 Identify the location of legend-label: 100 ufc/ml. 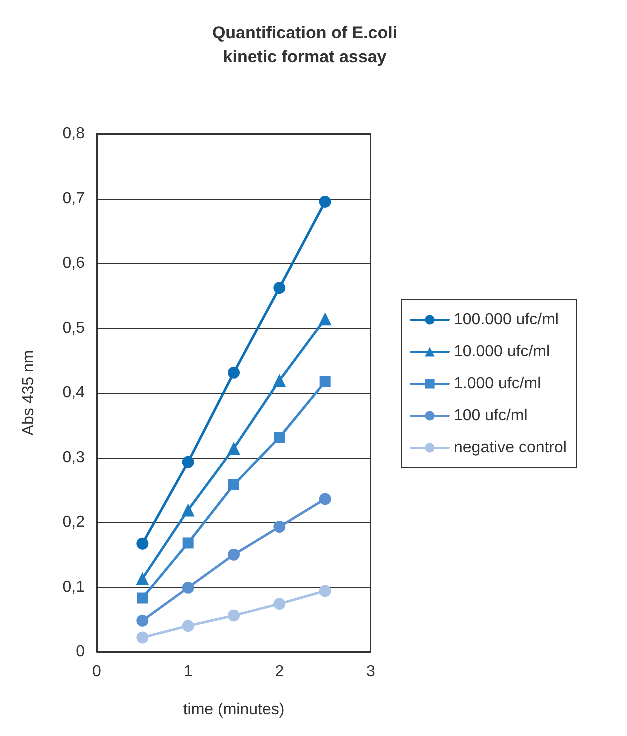
(491, 416).